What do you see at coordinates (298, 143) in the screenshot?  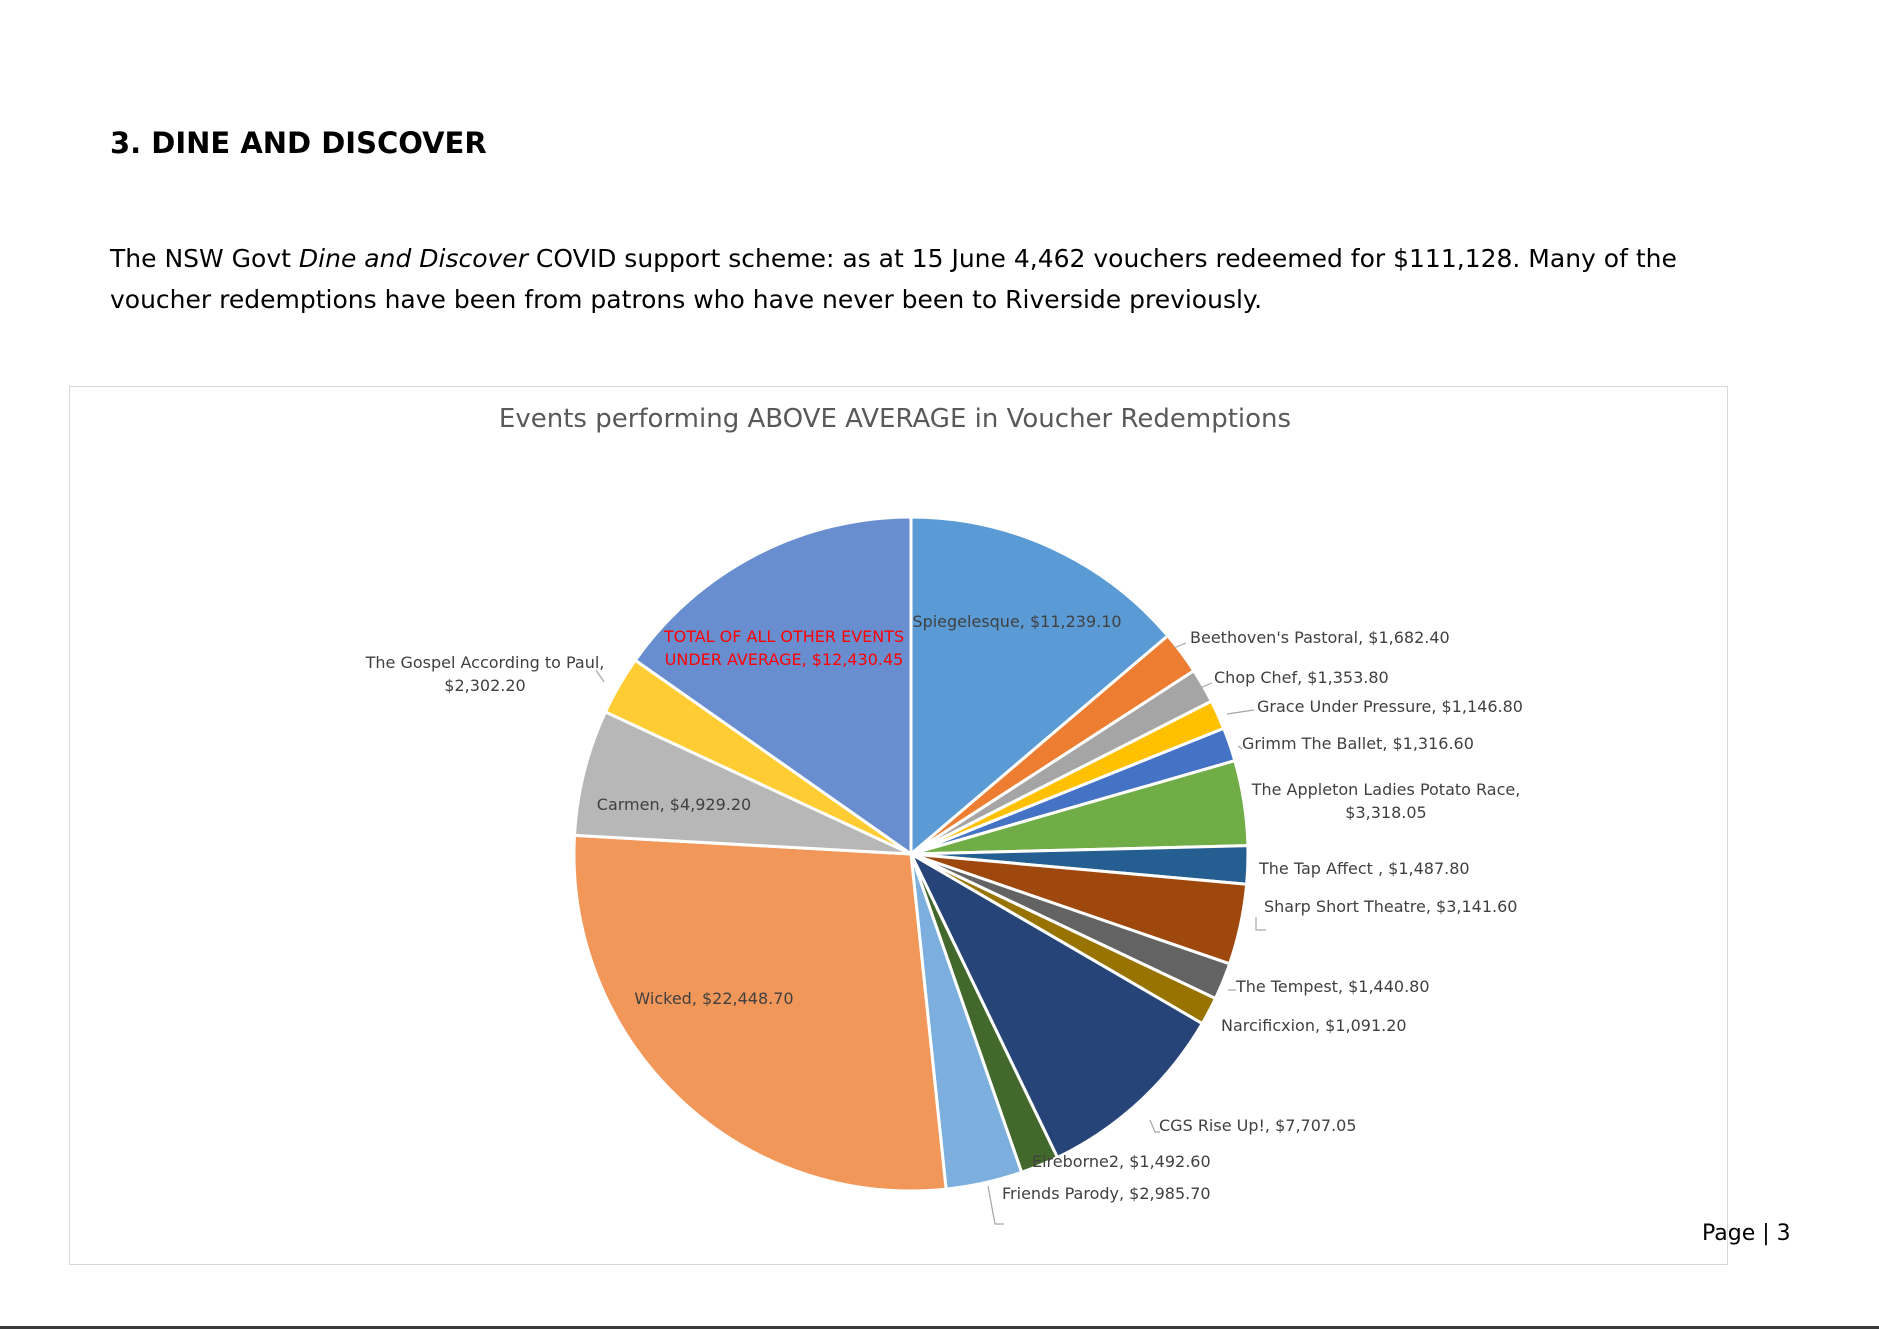 I see `section-heading: 3. DINE AND DISCOVER` at bounding box center [298, 143].